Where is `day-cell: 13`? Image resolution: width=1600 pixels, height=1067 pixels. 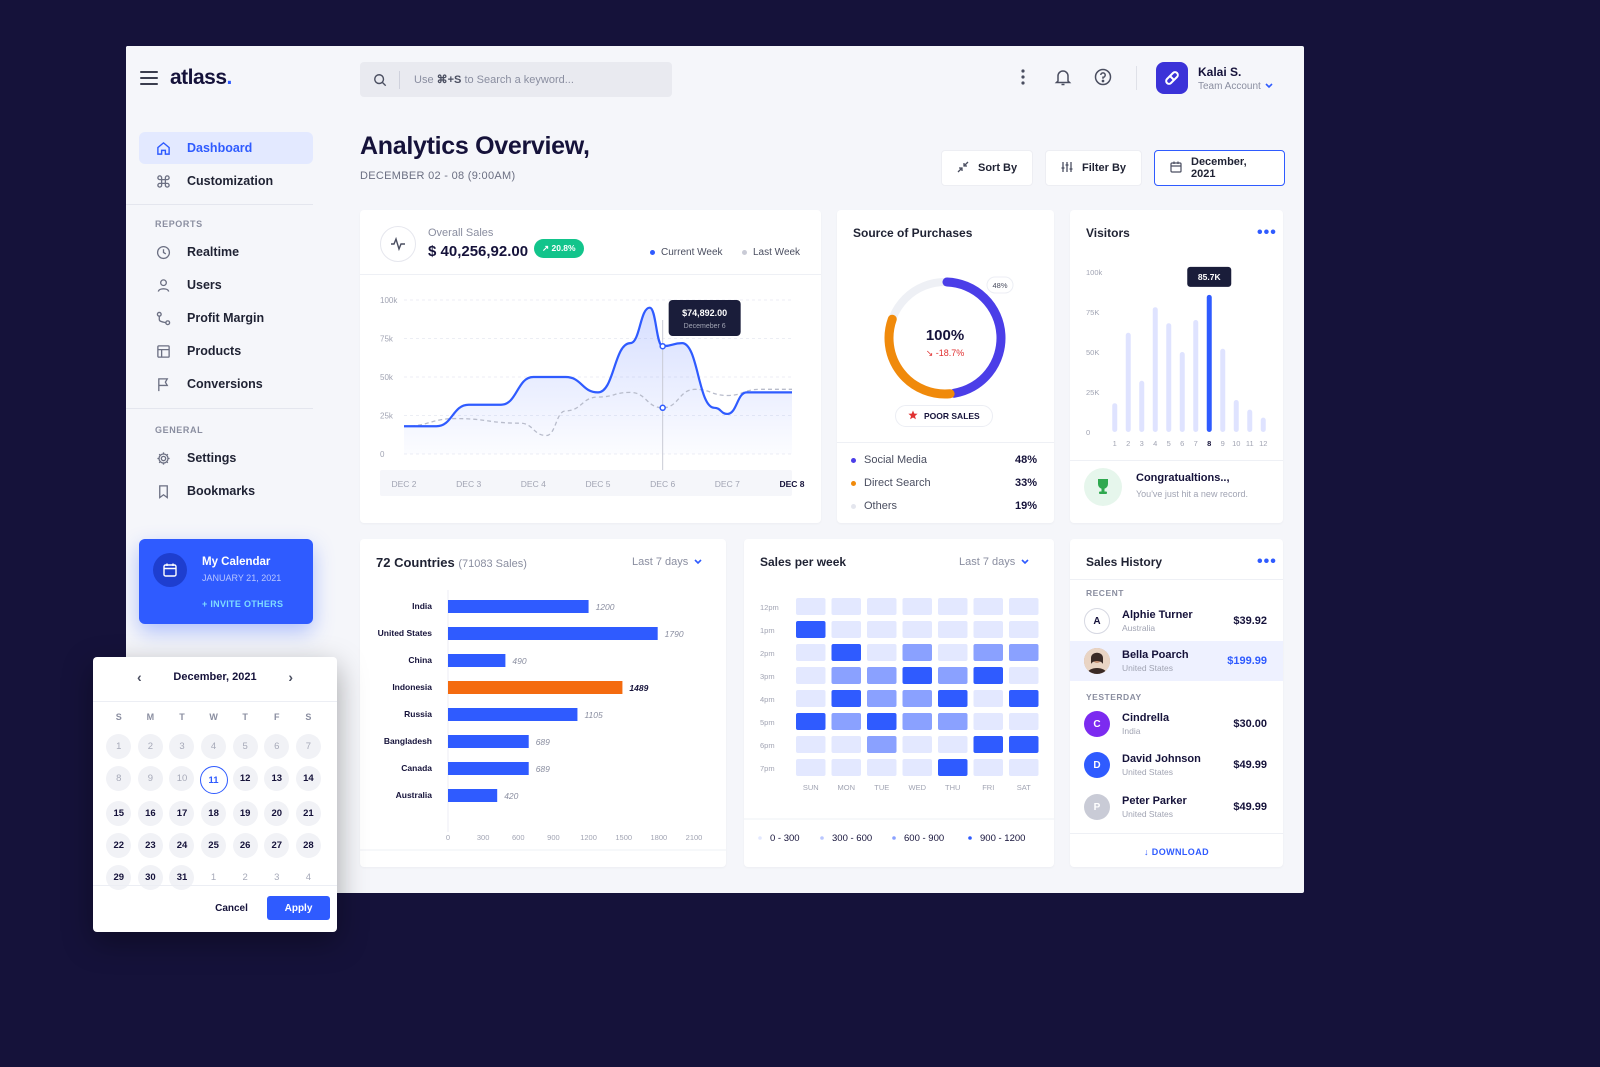
day-cell: 13 is located at coordinates (277, 778).